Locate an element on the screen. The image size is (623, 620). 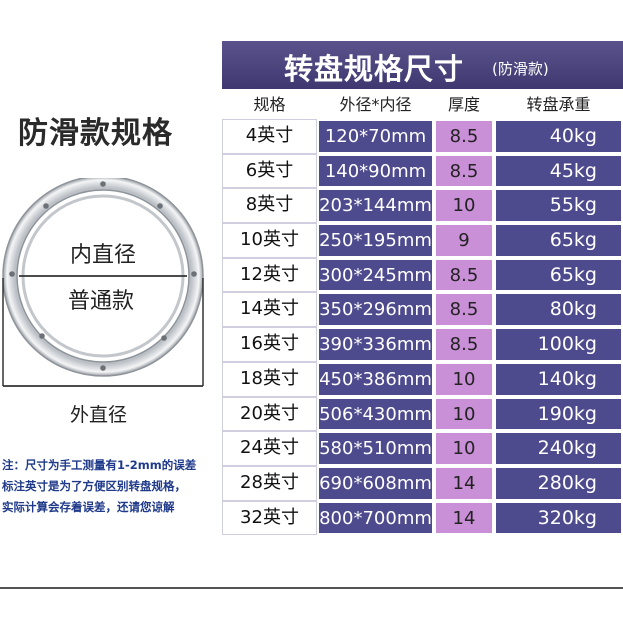
table-subtitle: (防滑款) is located at coordinates (520, 69).